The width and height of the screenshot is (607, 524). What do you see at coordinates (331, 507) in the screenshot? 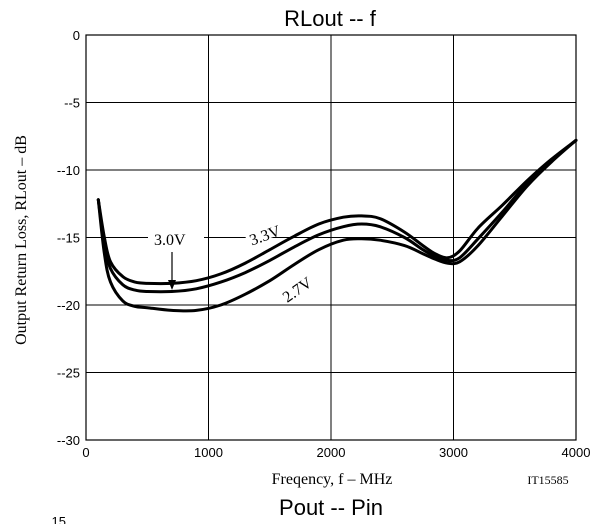
I see `next-chart-title: Pout -- Pin` at bounding box center [331, 507].